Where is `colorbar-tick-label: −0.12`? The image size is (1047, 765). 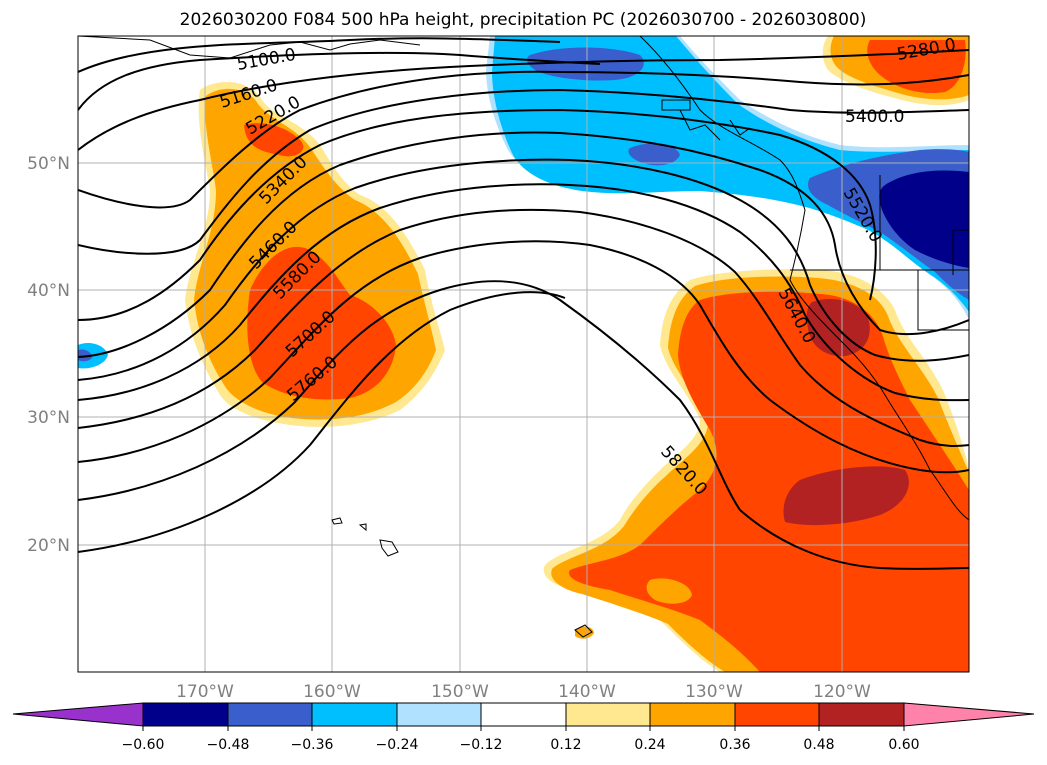 colorbar-tick-label: −0.12 is located at coordinates (481, 745).